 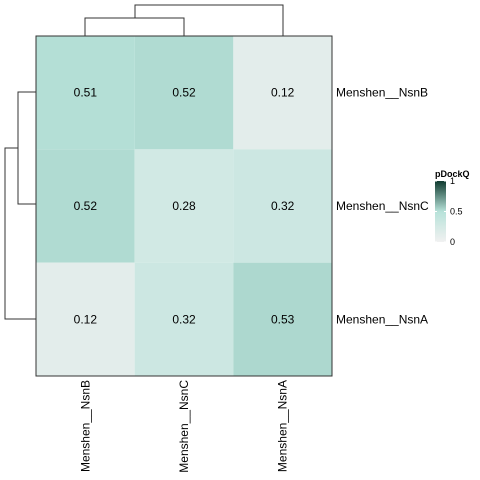 I want to click on cell-value-label: 0.51, so click(x=86, y=93).